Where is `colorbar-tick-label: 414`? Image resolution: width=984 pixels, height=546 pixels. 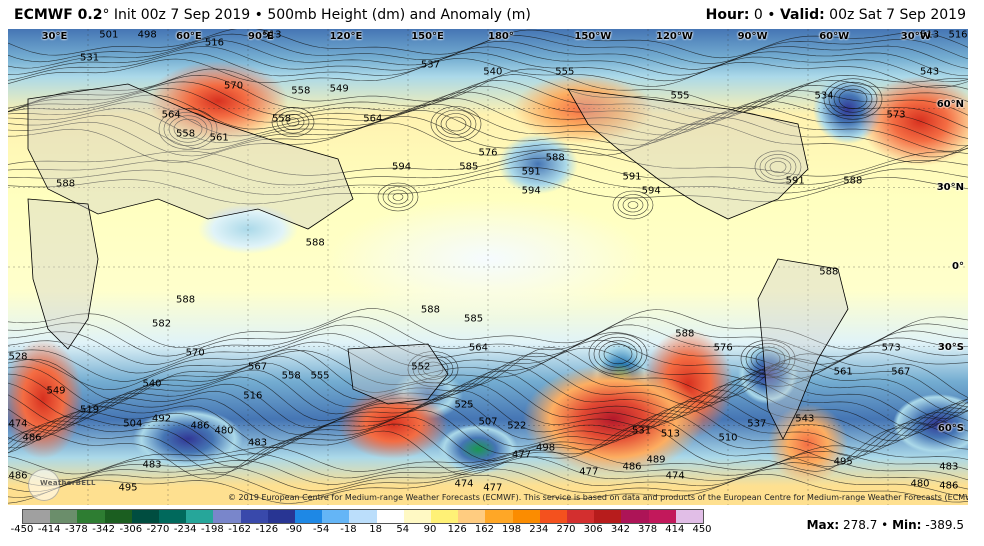
colorbar-tick-label: 414 is located at coordinates (675, 529).